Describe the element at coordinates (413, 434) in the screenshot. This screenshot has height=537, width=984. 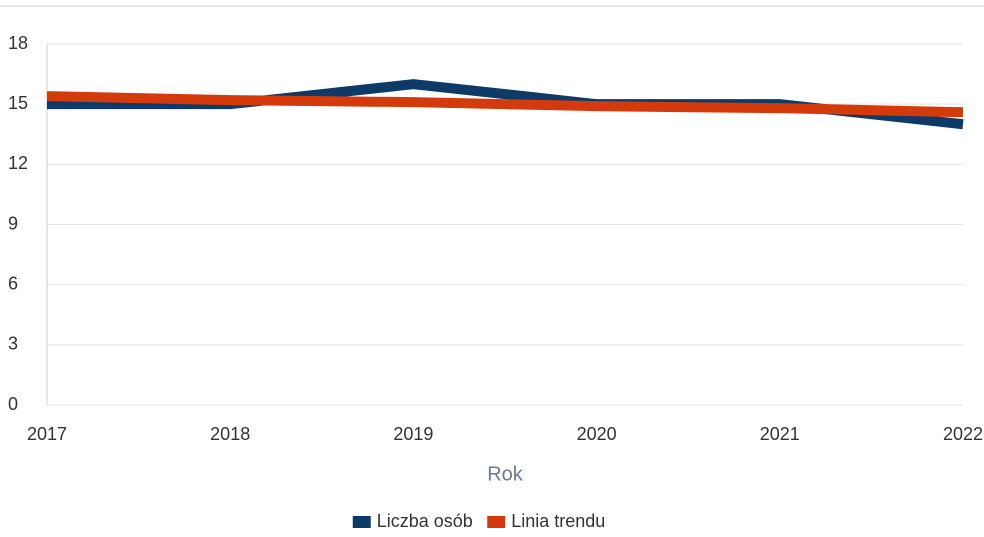
I see `x-tick-label: 2019` at that location.